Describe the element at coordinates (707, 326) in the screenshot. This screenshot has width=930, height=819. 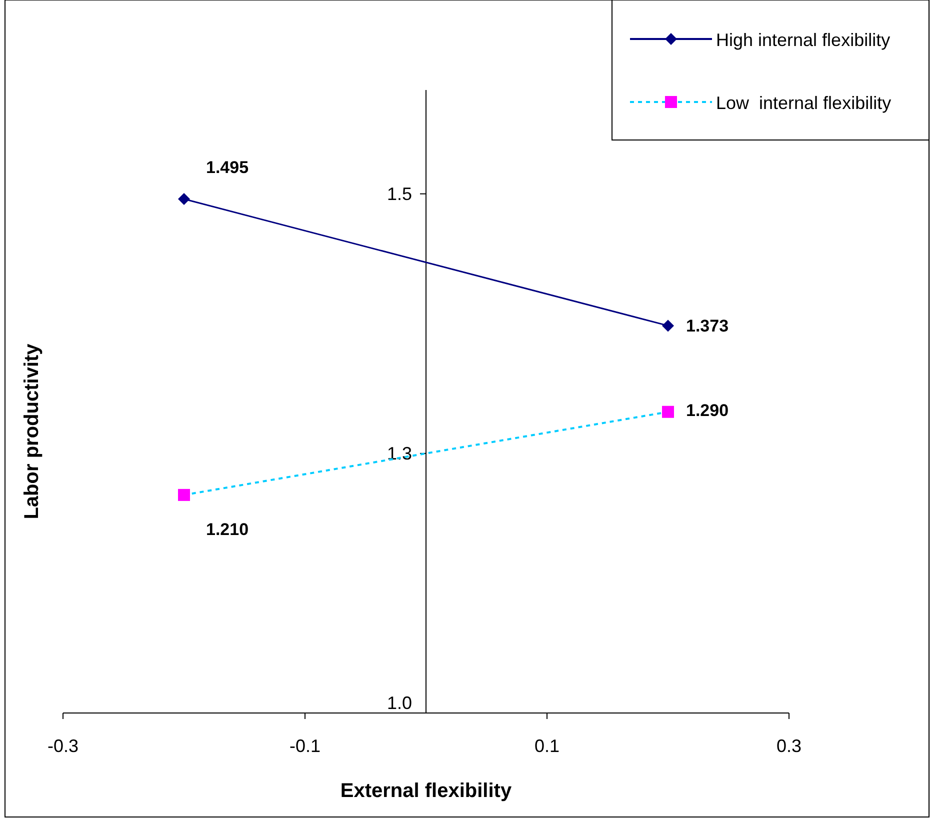
I see `data-label: 1.373` at that location.